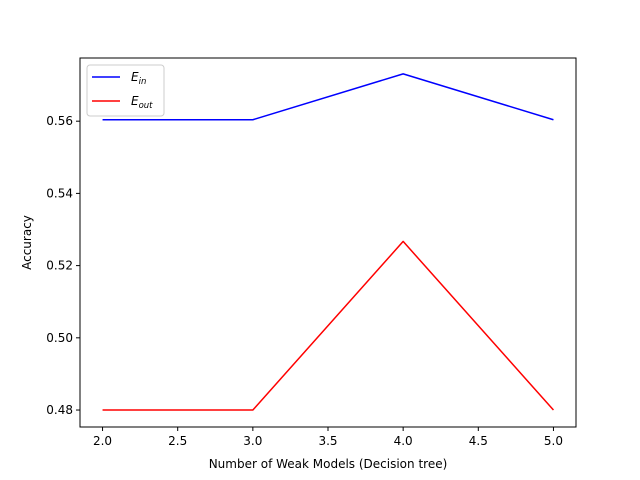 This screenshot has width=640, height=480. What do you see at coordinates (27, 242) in the screenshot?
I see `y-axis-label: Accuracy` at bounding box center [27, 242].